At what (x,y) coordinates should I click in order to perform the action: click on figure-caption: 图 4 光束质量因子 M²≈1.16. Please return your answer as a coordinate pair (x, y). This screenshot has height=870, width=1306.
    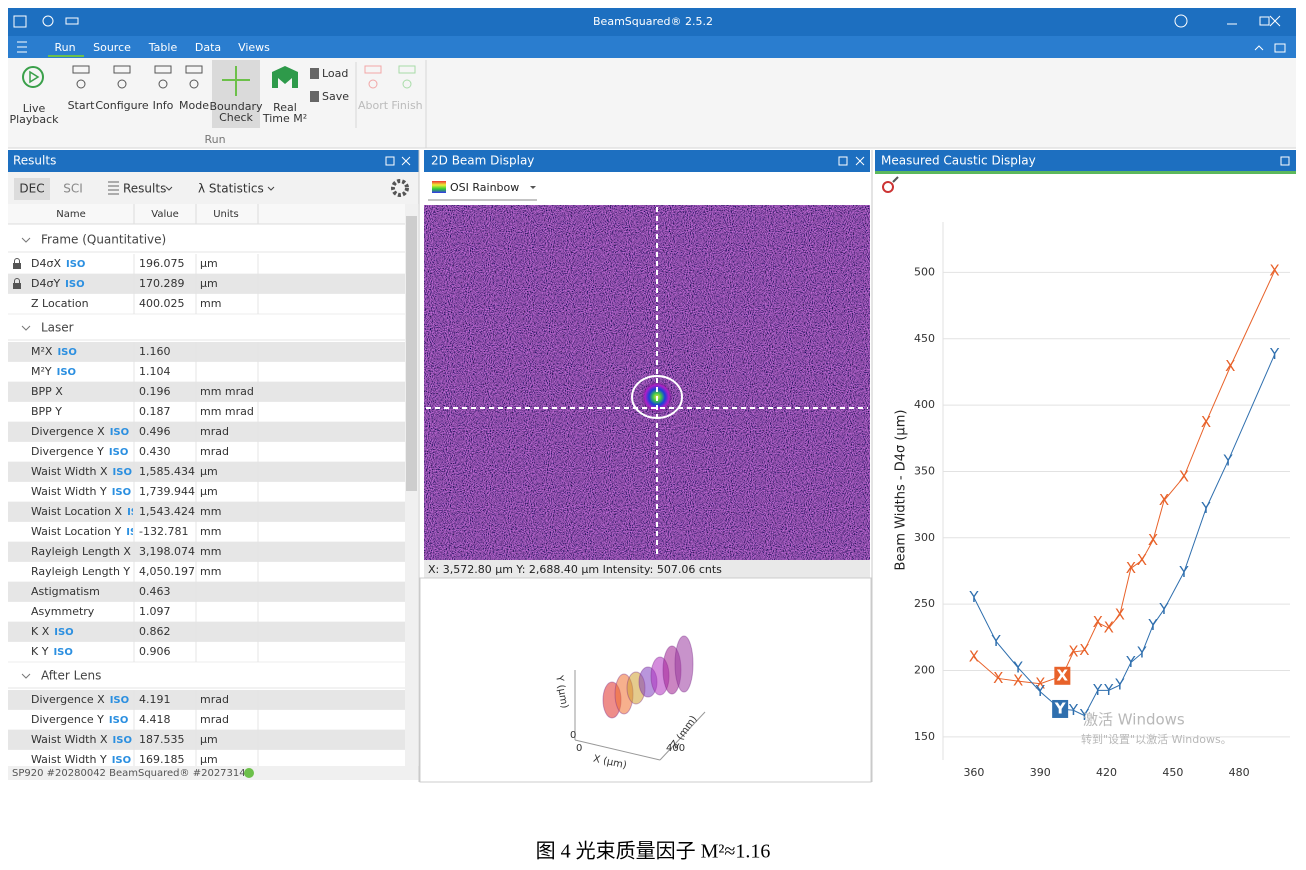
    Looking at the image, I should click on (653, 851).